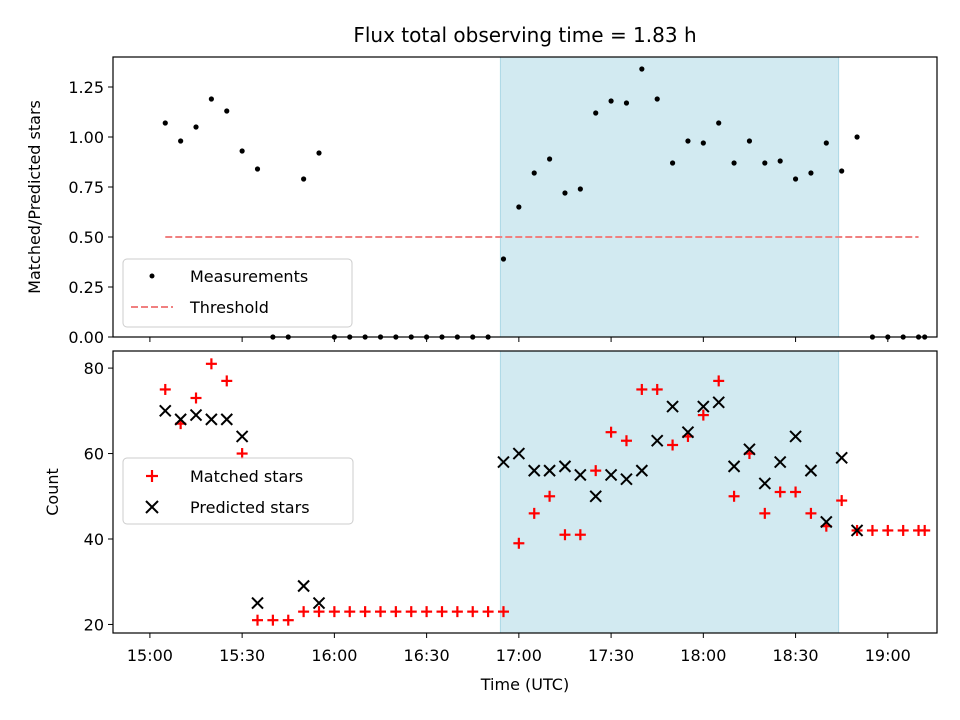  What do you see at coordinates (703, 655) in the screenshot?
I see `x-tick-label: 18:00` at bounding box center [703, 655].